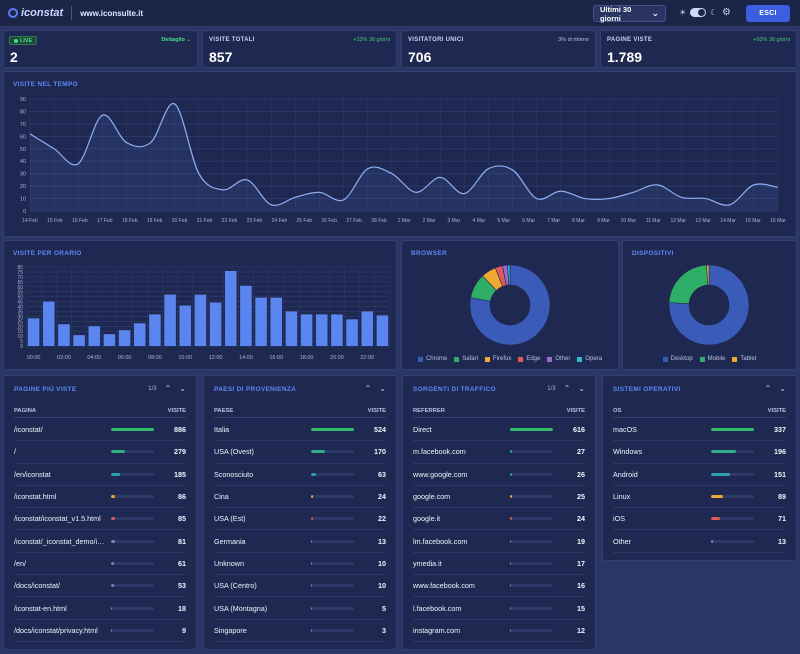  What do you see at coordinates (716, 359) in the screenshot?
I see `legend-label: Mobile` at bounding box center [716, 359].